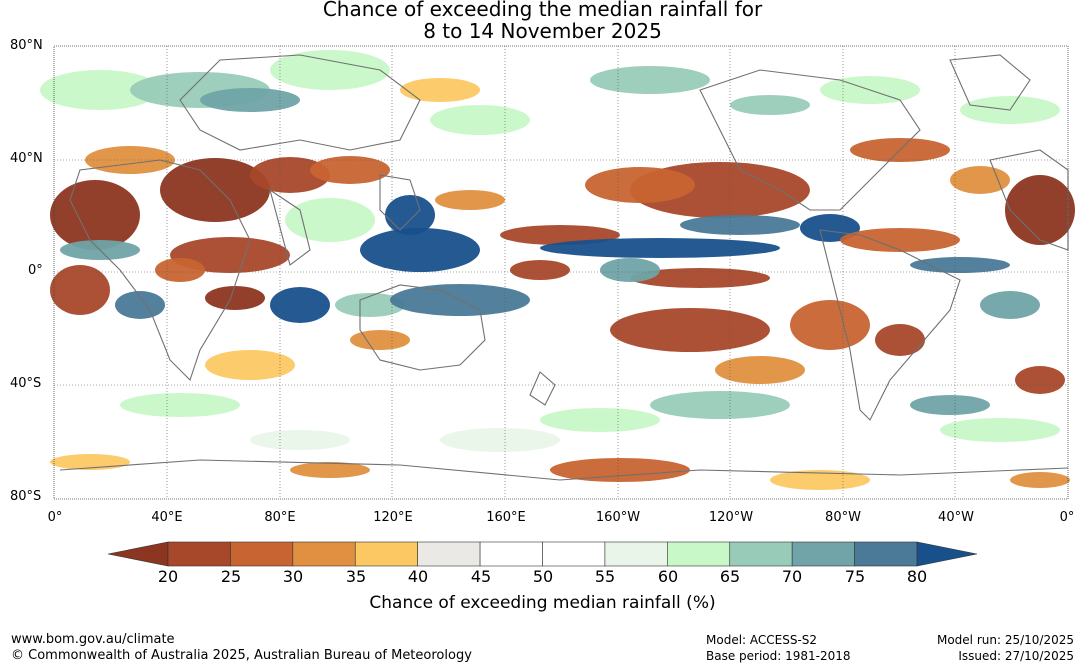 The image size is (1085, 667). What do you see at coordinates (481, 576) in the screenshot?
I see `colorbar-tick-45: 45` at bounding box center [481, 576].